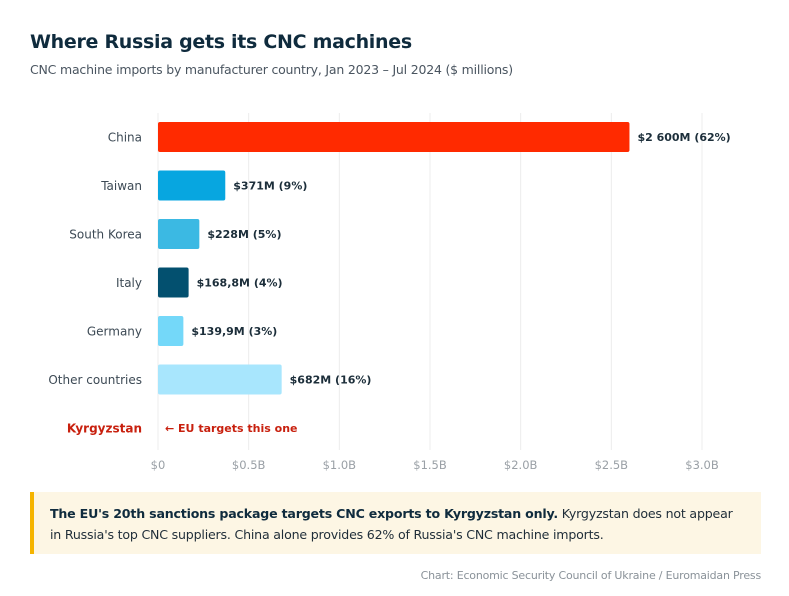 The height and width of the screenshot is (596, 789). I want to click on data-label: $371M (9%), so click(270, 186).